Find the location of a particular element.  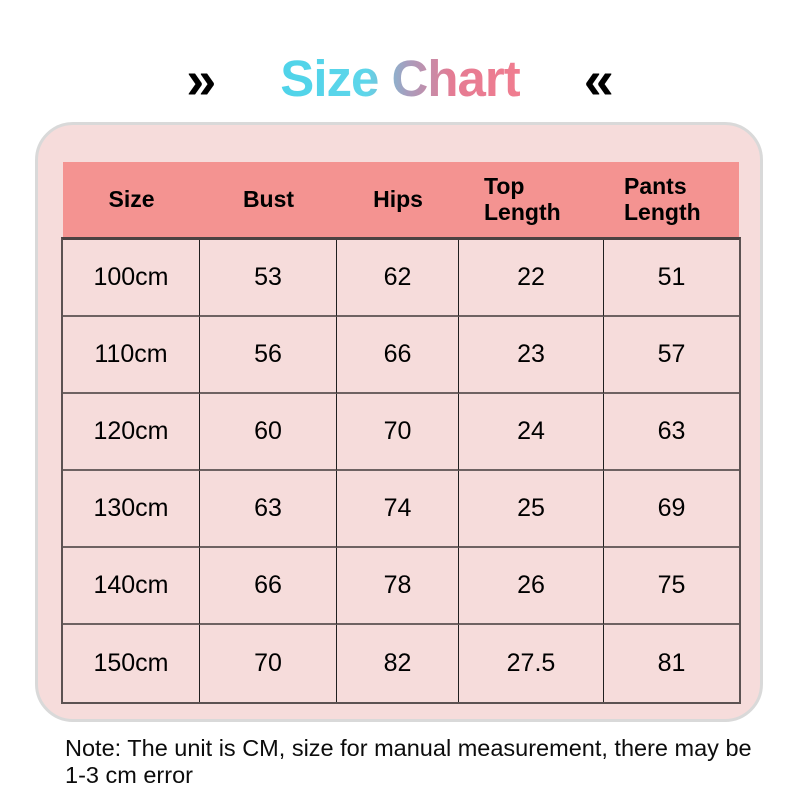

table-cell: 150cm is located at coordinates (131, 663).